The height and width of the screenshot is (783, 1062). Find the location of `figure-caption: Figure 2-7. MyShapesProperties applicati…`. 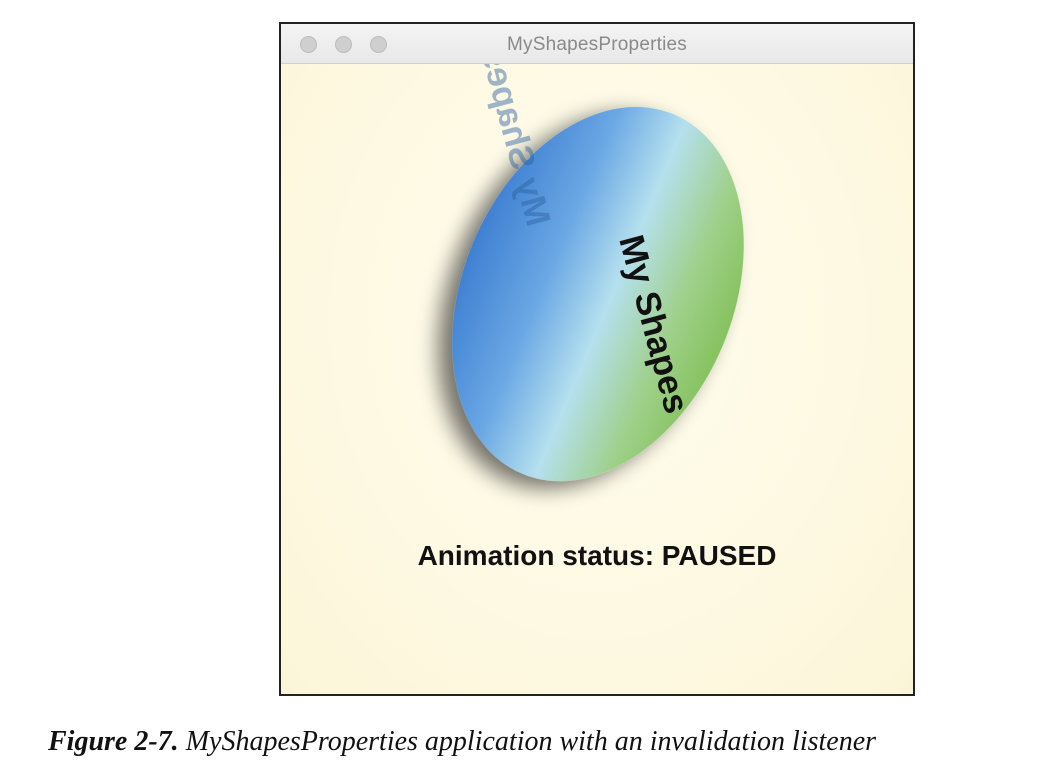

figure-caption: Figure 2-7. MyShapesProperties applicati… is located at coordinates (462, 742).